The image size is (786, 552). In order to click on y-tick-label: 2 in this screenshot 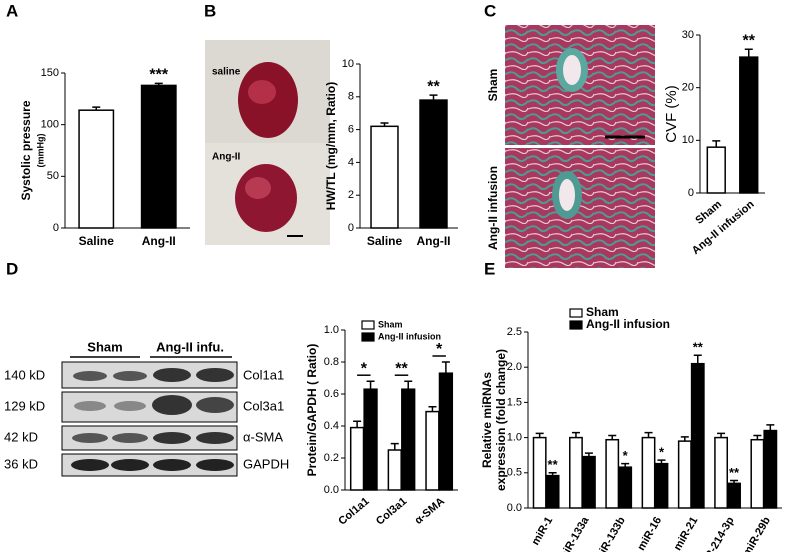, I will do `click(351, 195)`.